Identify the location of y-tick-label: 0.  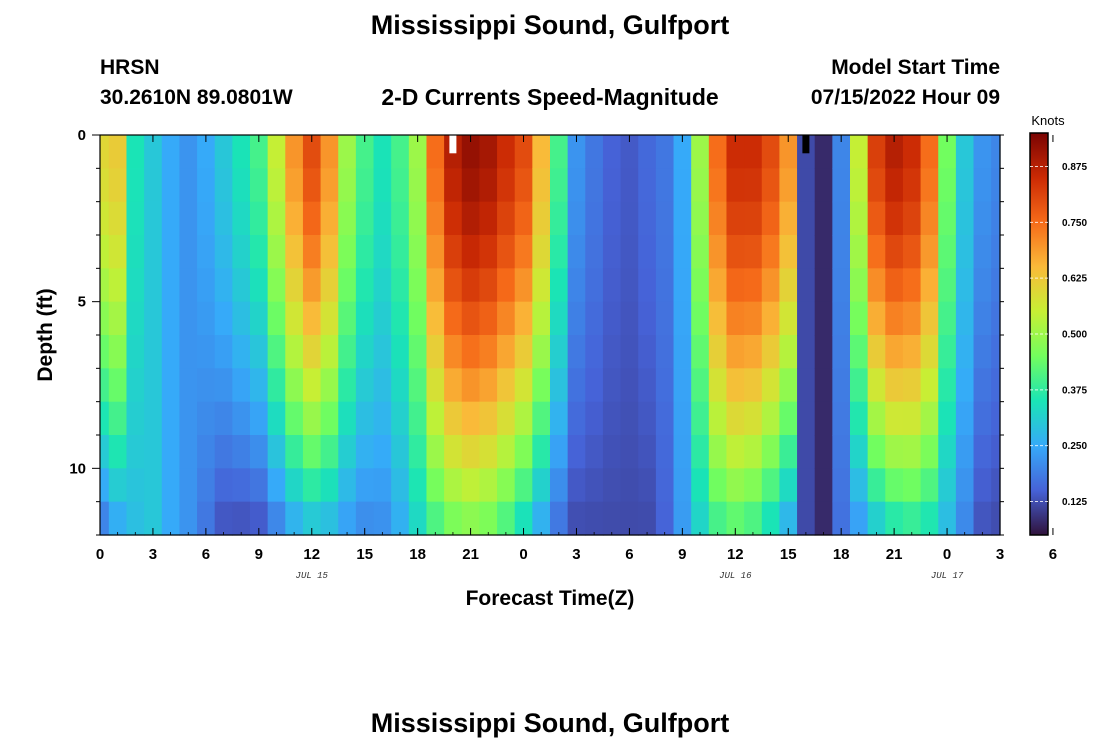
(82, 135).